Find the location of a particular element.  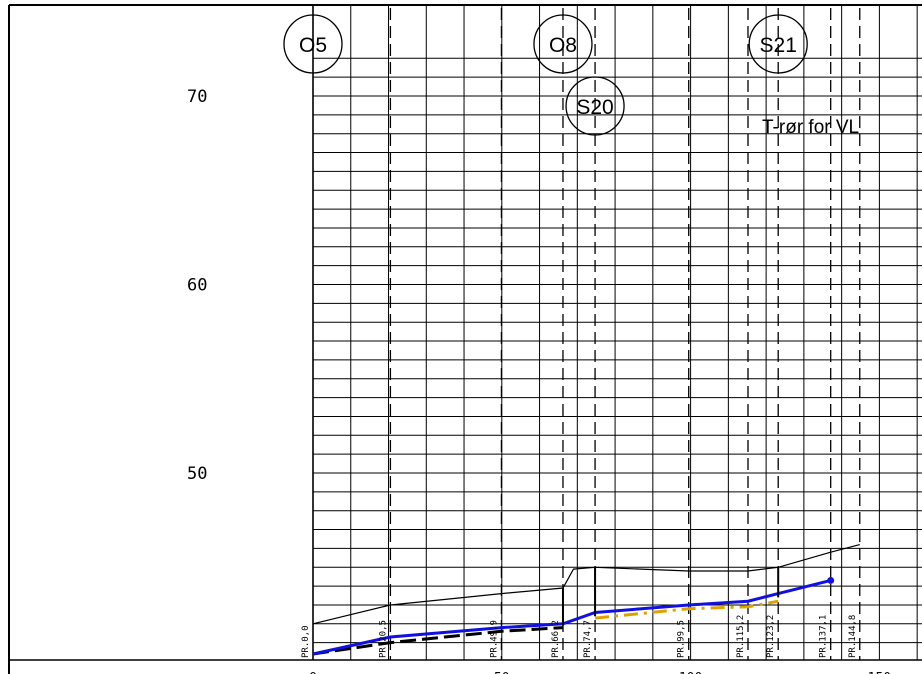

station-label: PR.20,5 is located at coordinates (383, 639).